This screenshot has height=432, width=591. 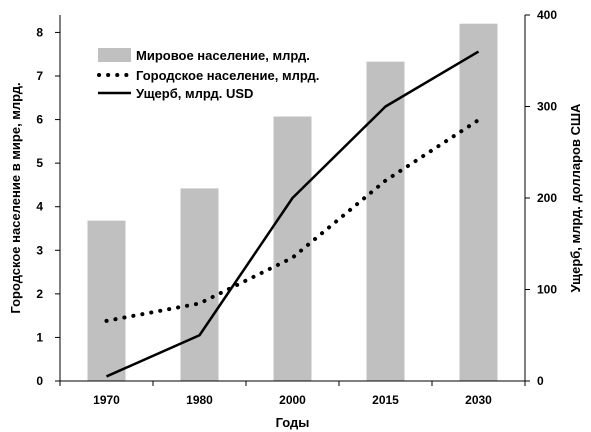 I want to click on left-tick-label: 4, so click(x=39, y=207).